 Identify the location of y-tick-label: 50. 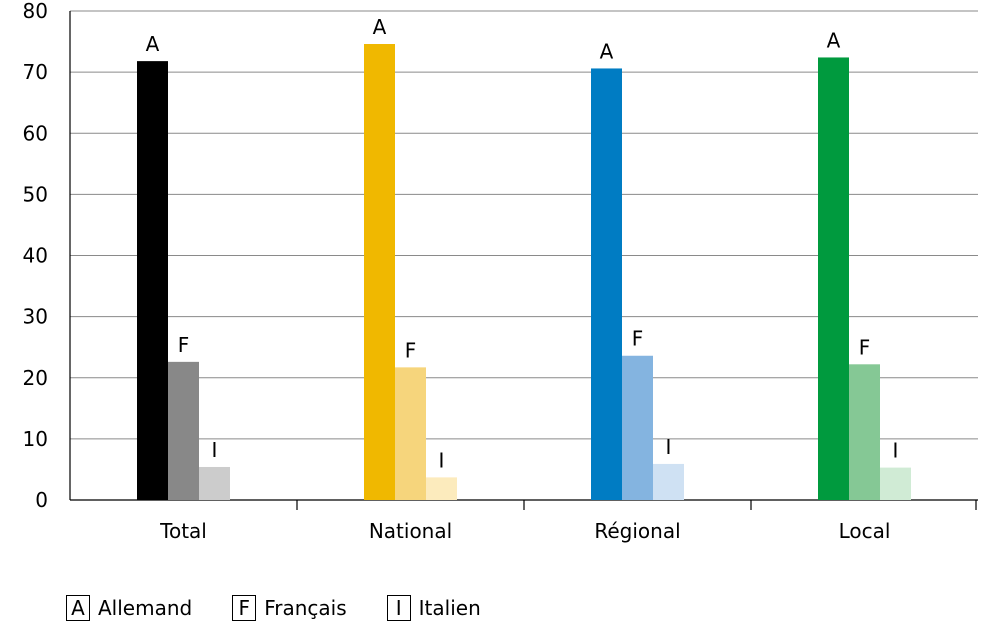
(35, 194).